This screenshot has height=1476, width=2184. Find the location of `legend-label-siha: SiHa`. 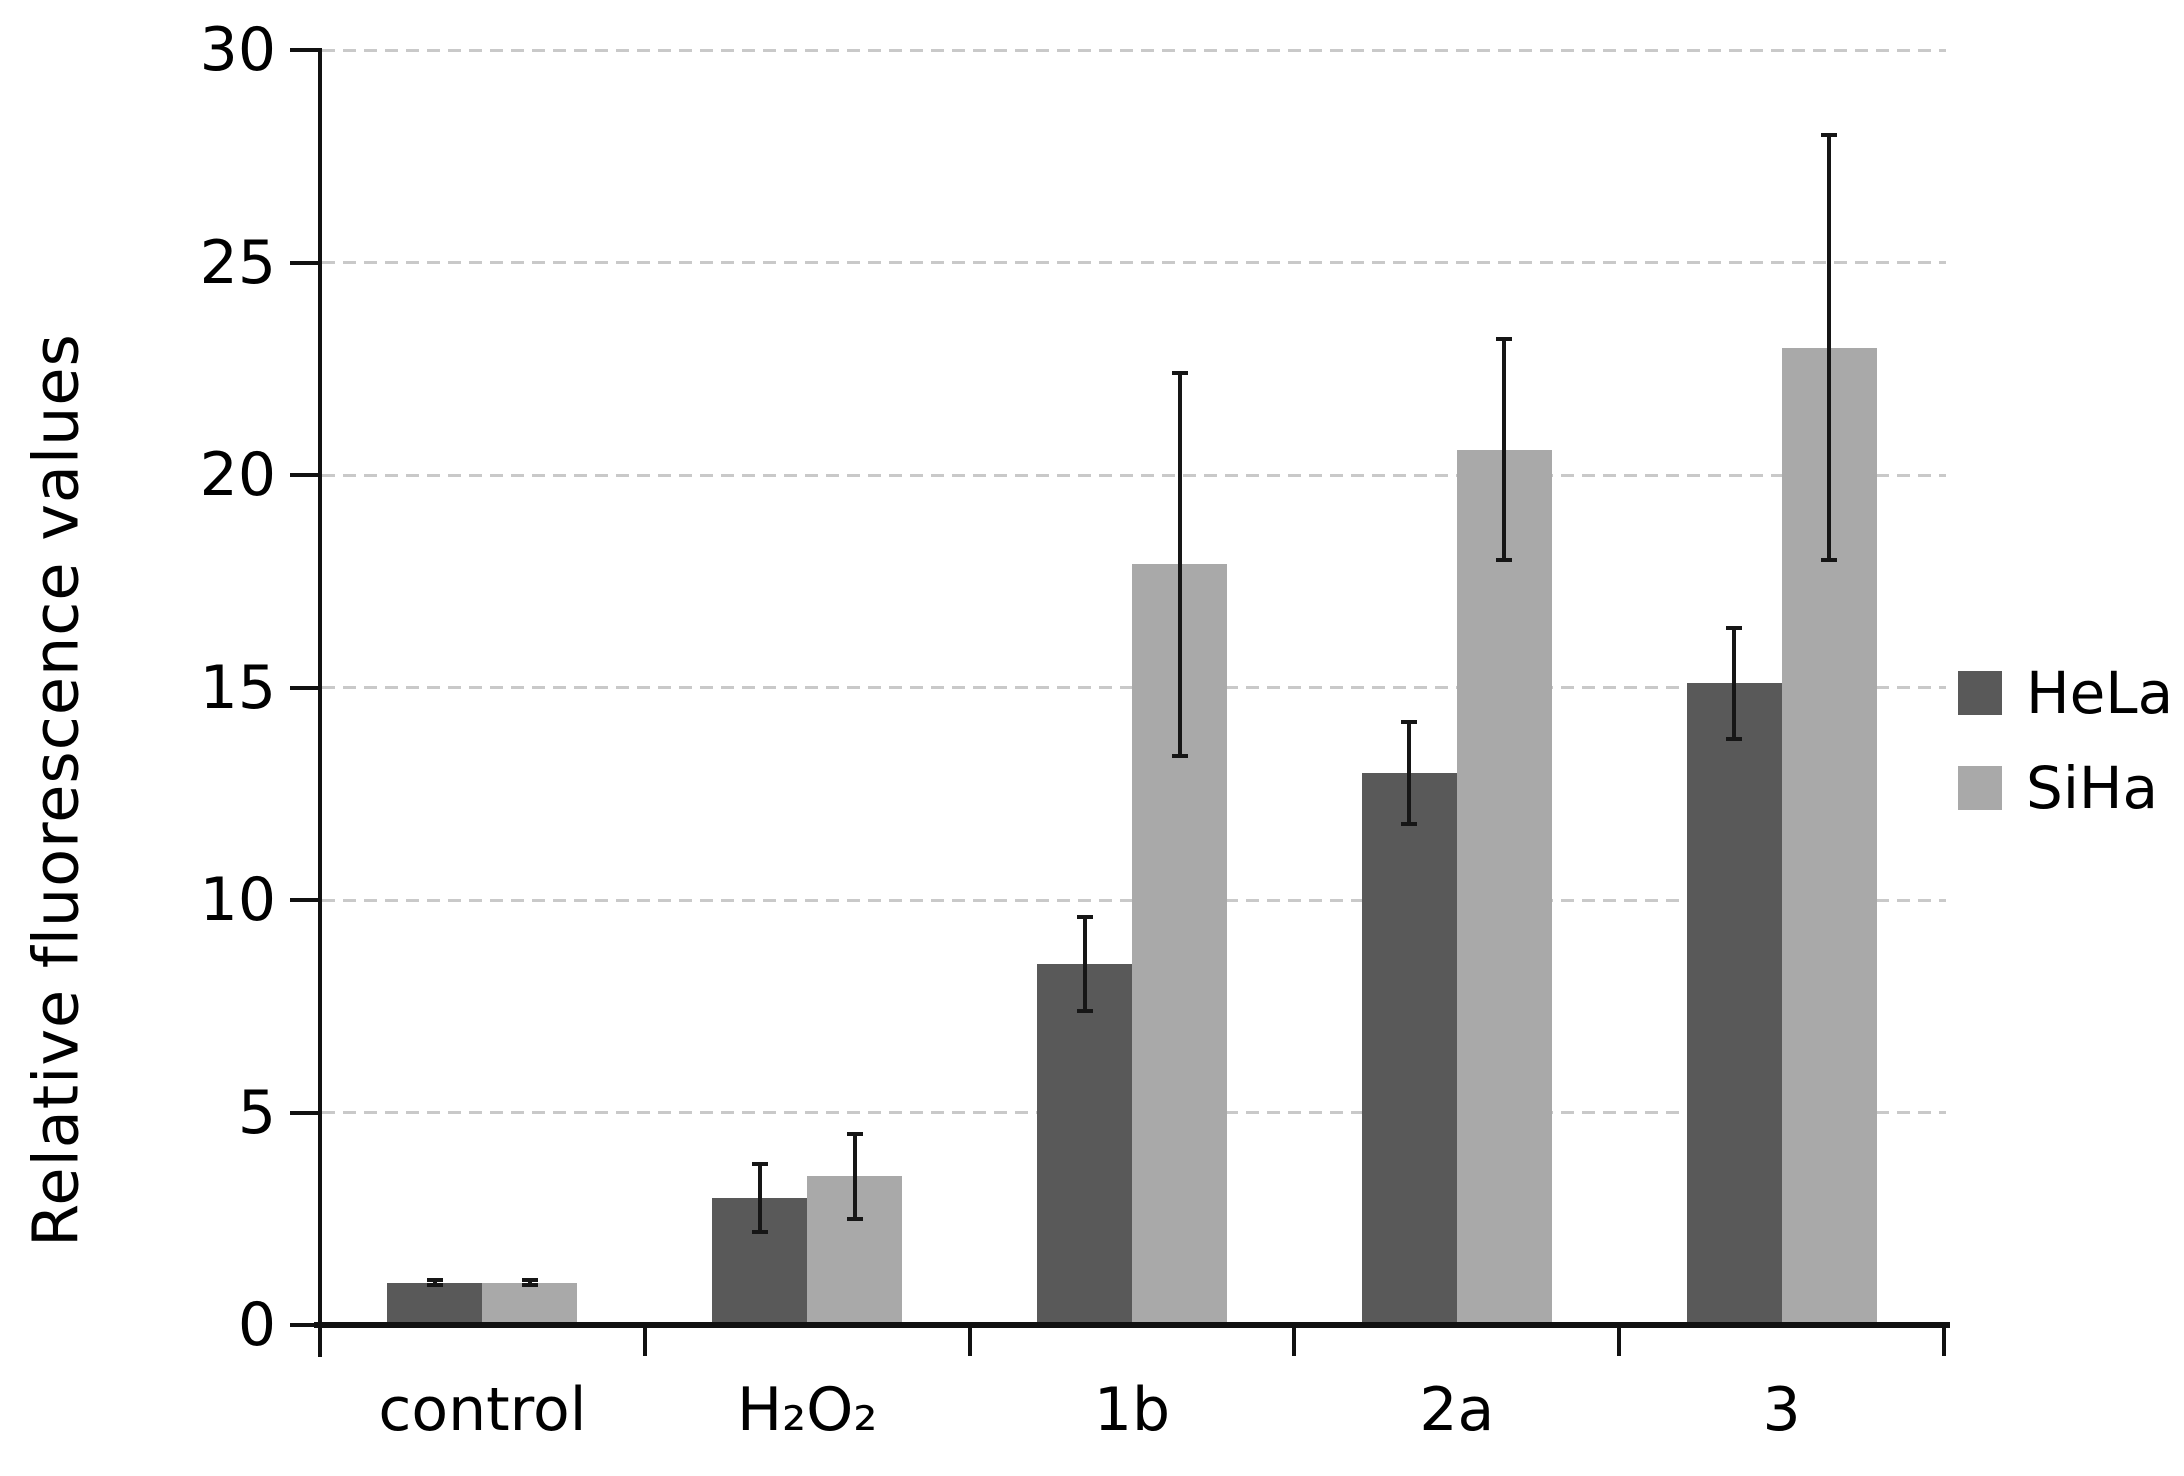

legend-label-siha: SiHa is located at coordinates (2092, 788).